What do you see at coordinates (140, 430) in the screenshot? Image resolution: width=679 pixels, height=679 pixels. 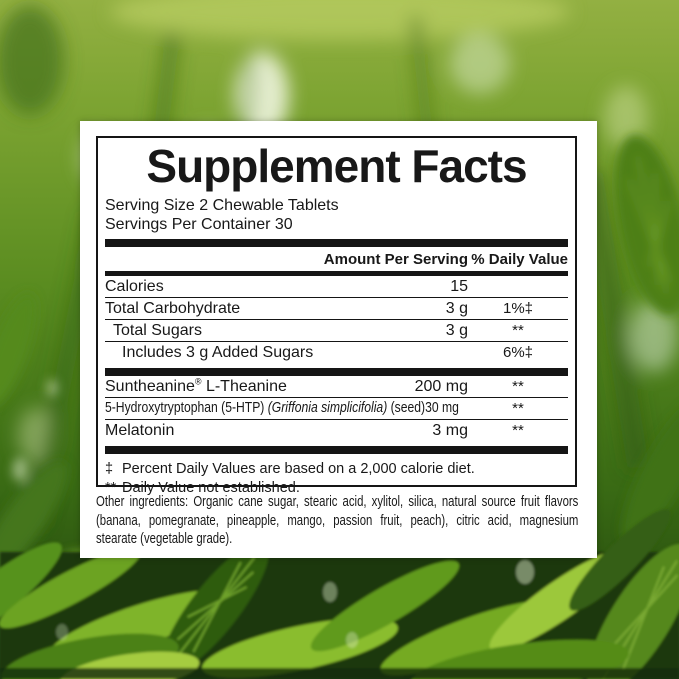 I see `ingredient-name: Melatonin` at bounding box center [140, 430].